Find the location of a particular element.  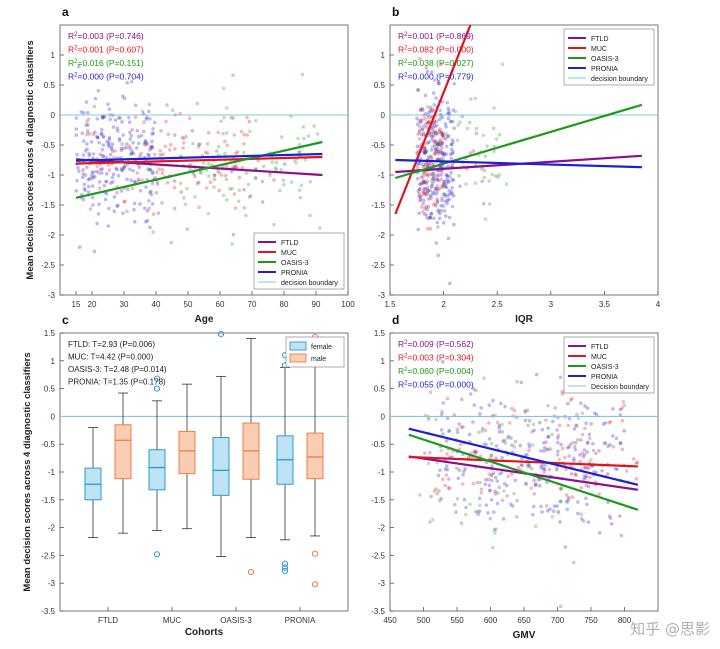

box-iqr is located at coordinates (315, 456).